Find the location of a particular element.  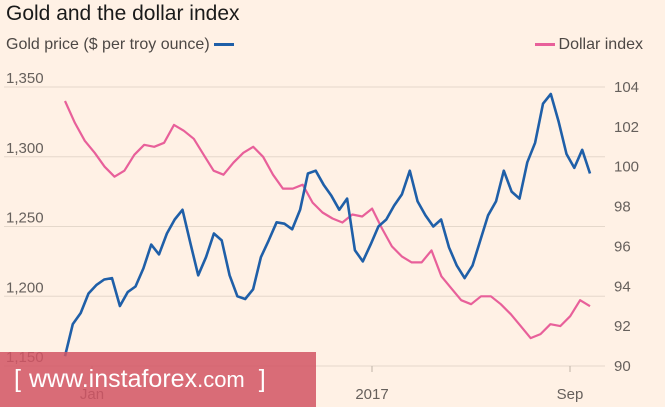

right-tick-label: 90 is located at coordinates (622, 366).